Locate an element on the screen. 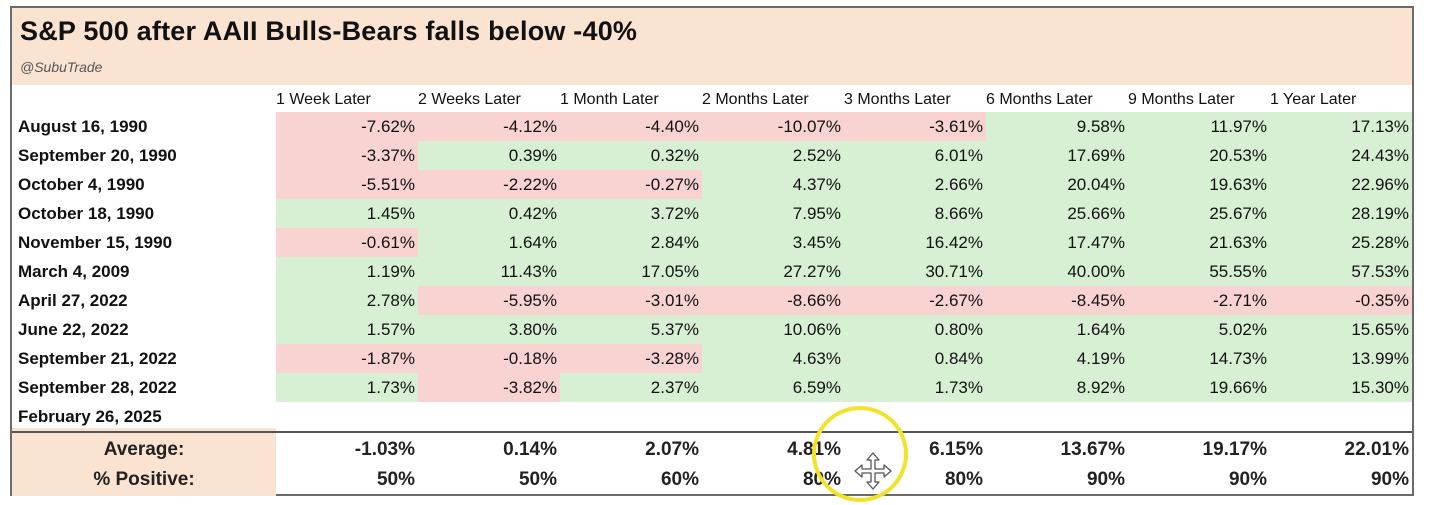 The height and width of the screenshot is (505, 1430). return-cell: 0.80% is located at coordinates (915, 329).